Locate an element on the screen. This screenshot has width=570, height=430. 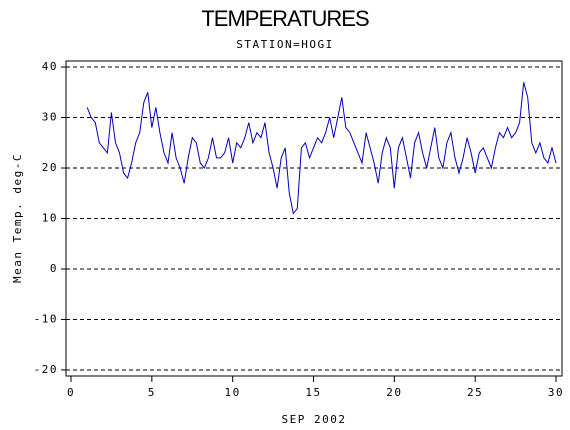
x-tick-label: 10 is located at coordinates (233, 392).